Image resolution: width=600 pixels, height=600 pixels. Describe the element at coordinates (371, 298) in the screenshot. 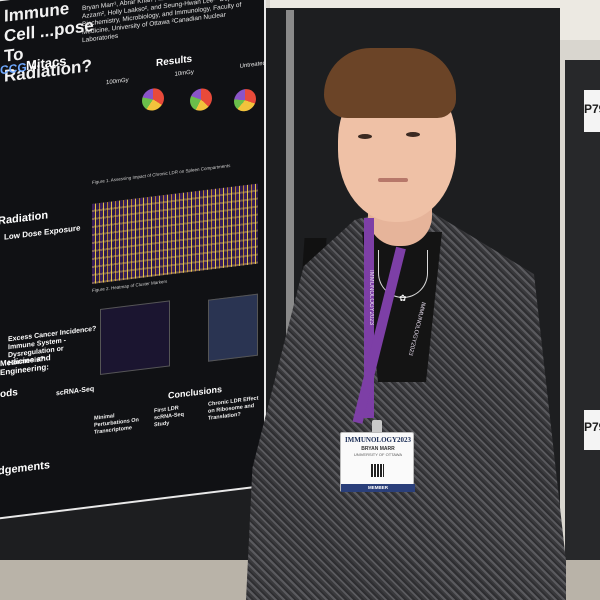

I see `lanyard-print: IMMUNOLOGY2023` at that location.